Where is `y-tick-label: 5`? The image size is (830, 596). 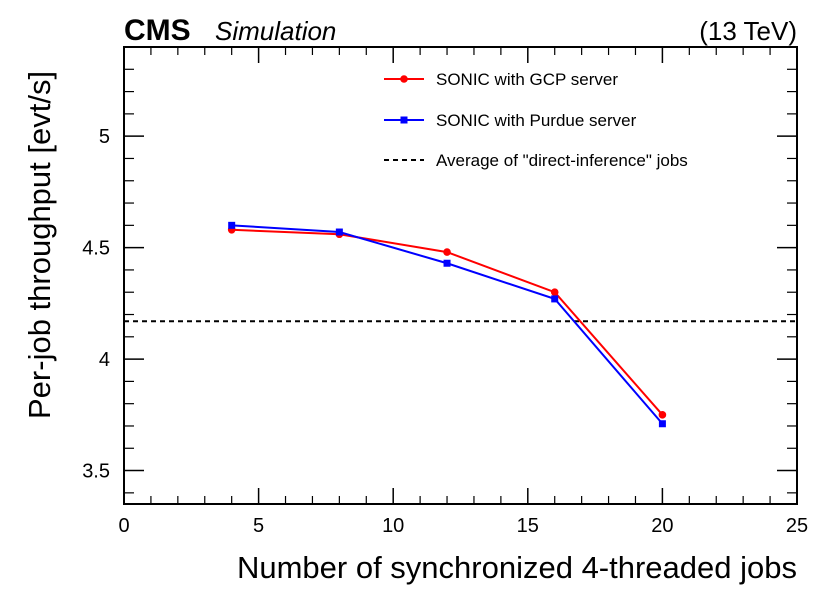 y-tick-label: 5 is located at coordinates (104, 137).